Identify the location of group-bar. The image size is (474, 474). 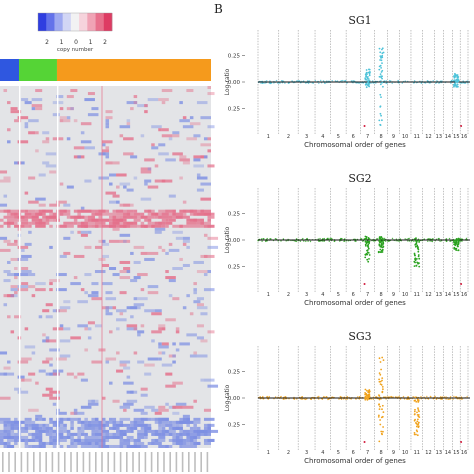
(105, 70).